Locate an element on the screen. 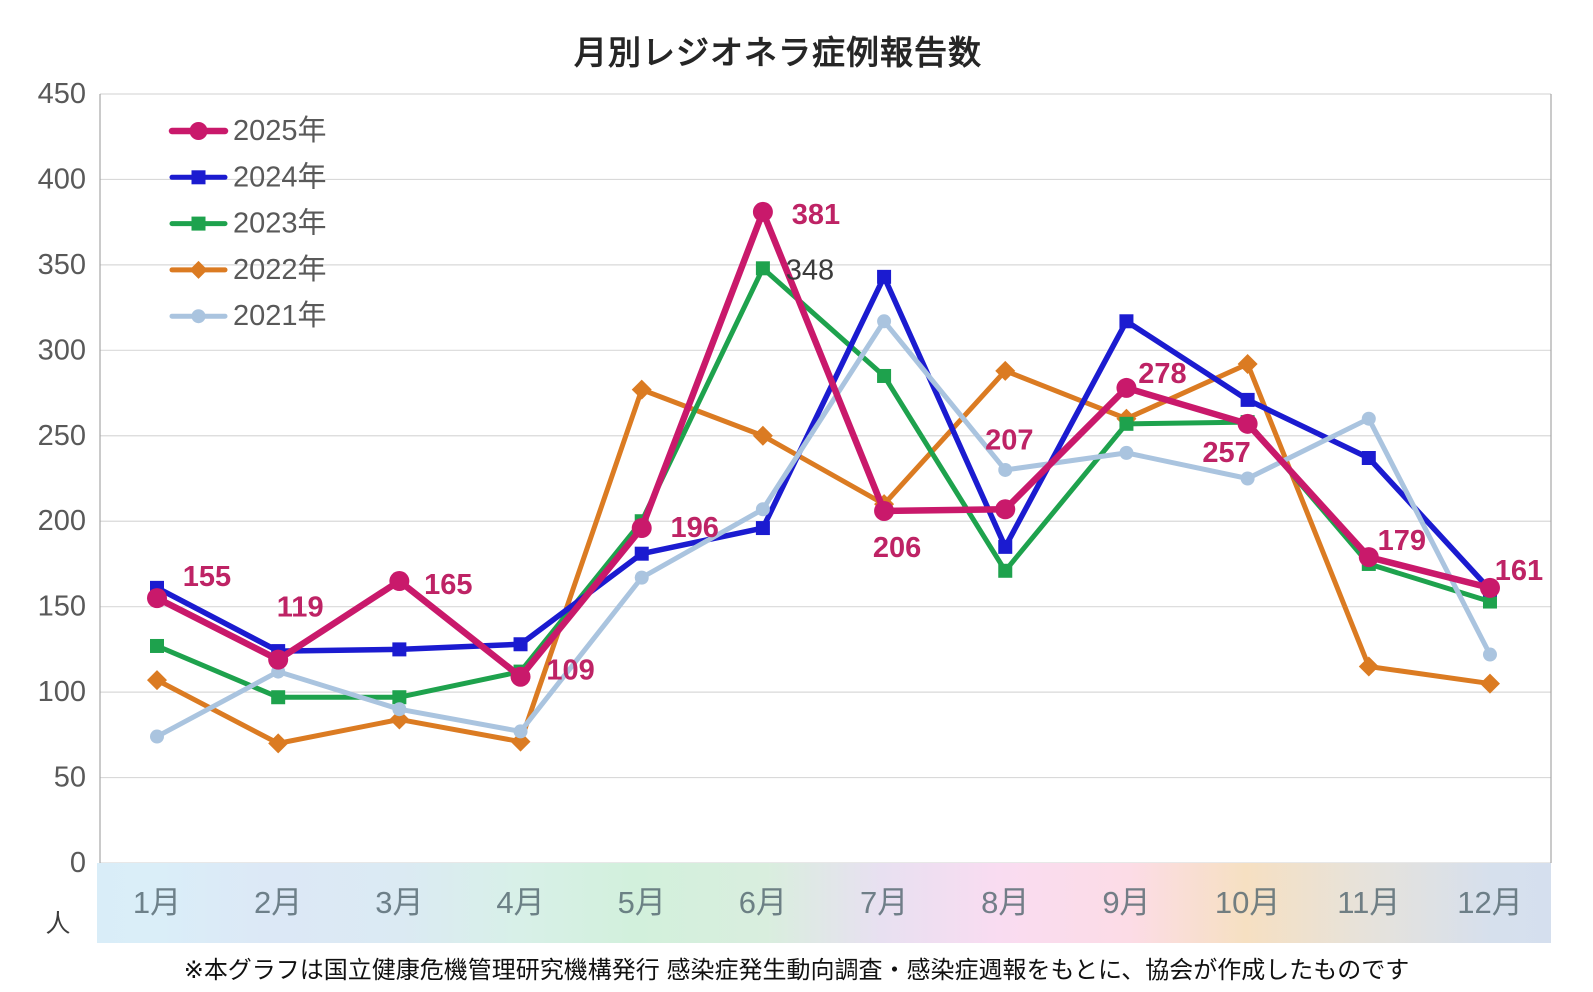  data-label-2025-m6: 381 is located at coordinates (816, 215).